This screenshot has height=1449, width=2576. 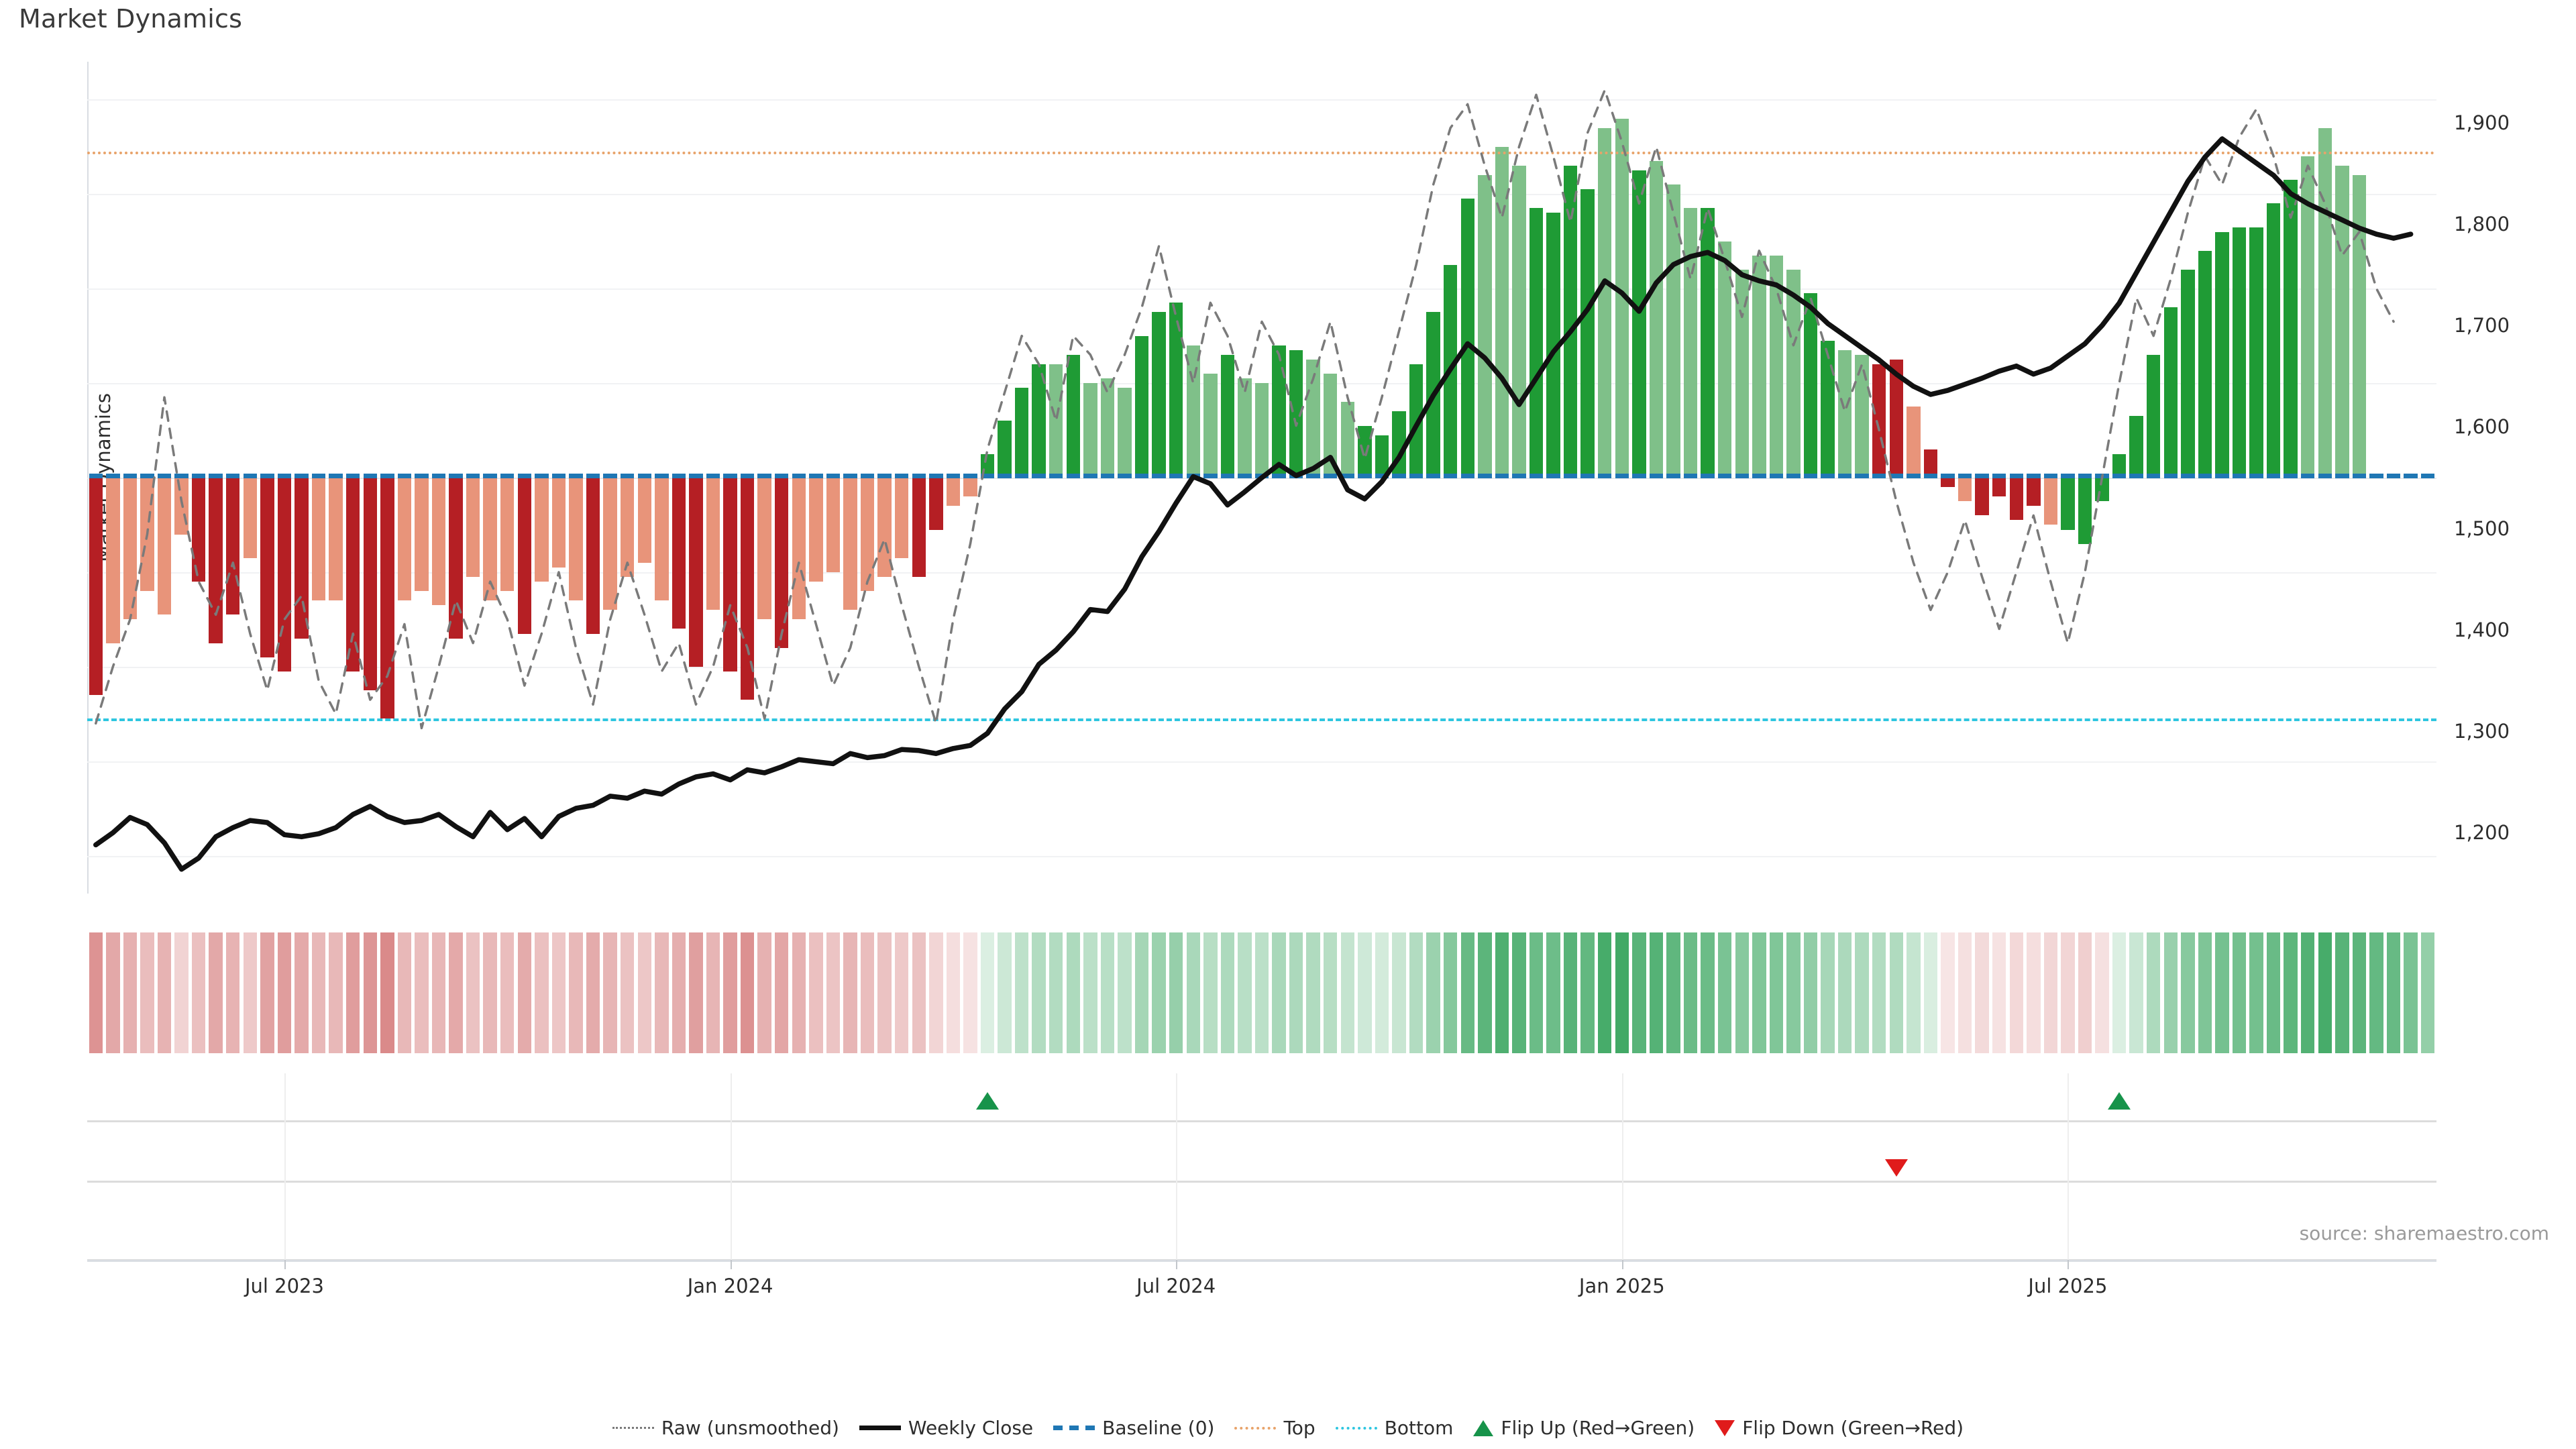 I want to click on legend-item: Baseline (0), so click(x=1133, y=1428).